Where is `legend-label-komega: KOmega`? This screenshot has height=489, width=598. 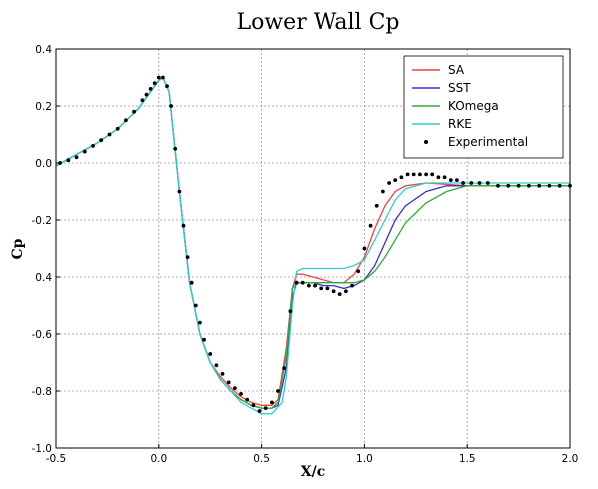
legend-label-komega: KOmega is located at coordinates (473, 106).